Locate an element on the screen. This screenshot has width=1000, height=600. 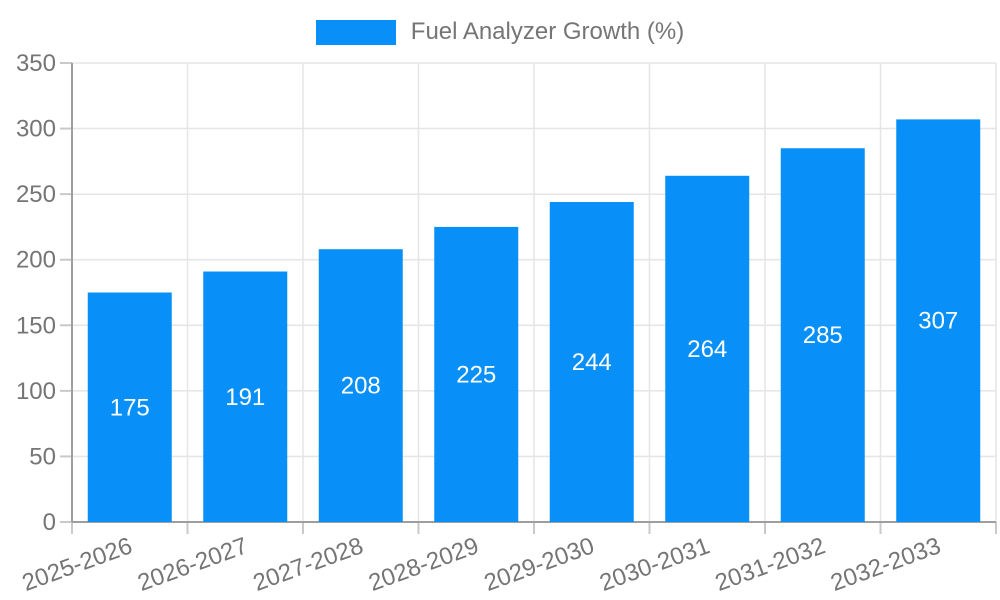
y-tick-label: 0 is located at coordinates (49, 522).